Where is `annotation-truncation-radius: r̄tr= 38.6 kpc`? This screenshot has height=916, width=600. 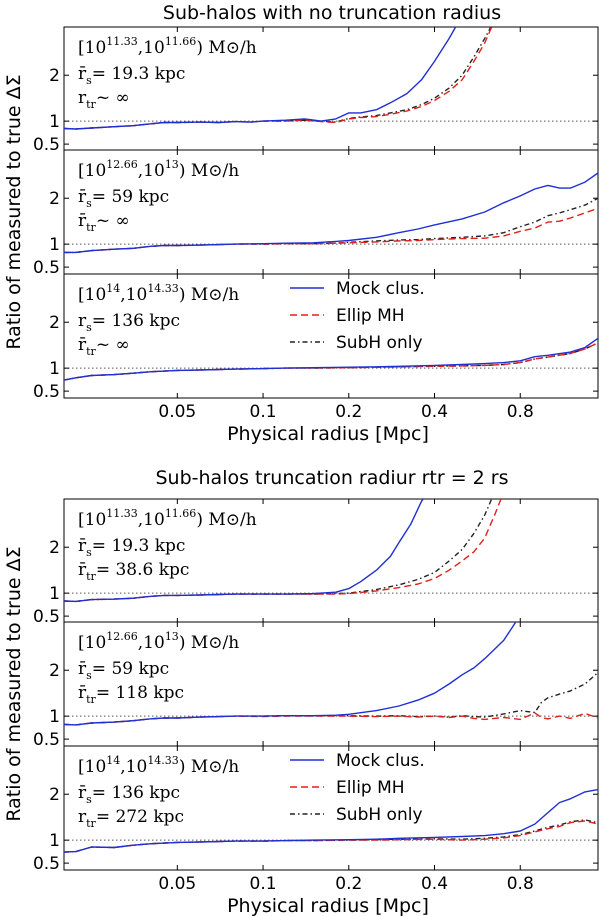 annotation-truncation-radius: r̄tr= 38.6 kpc is located at coordinates (133, 571).